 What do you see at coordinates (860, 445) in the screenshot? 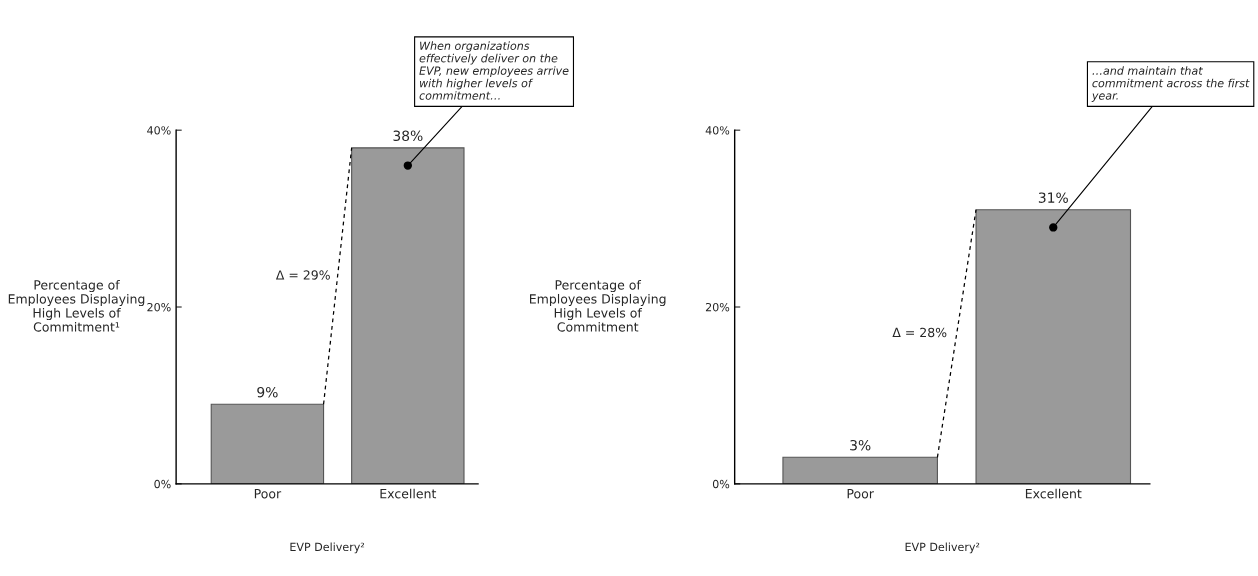
I see `data-label: 3%` at bounding box center [860, 445].